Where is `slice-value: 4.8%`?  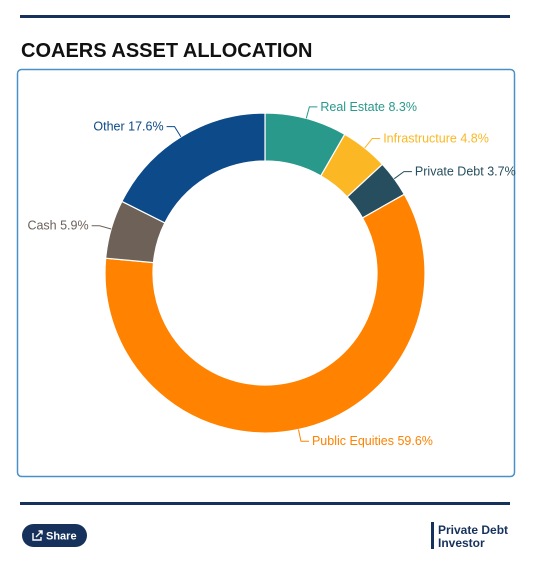 slice-value: 4.8% is located at coordinates (474, 139).